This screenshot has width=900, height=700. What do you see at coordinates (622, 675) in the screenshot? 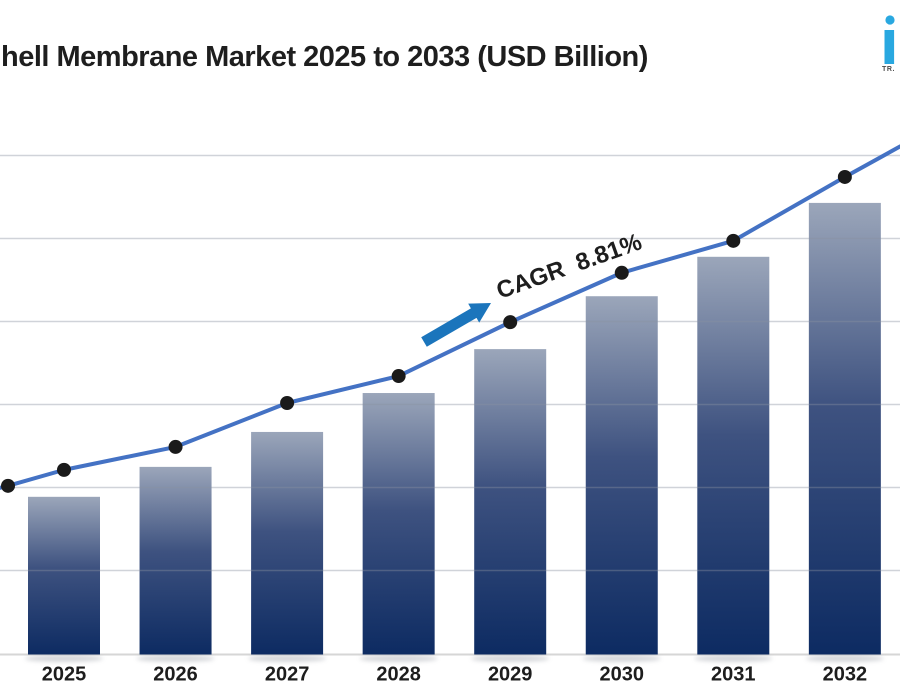
I see `x-axis-label-2030: 2030` at bounding box center [622, 675].